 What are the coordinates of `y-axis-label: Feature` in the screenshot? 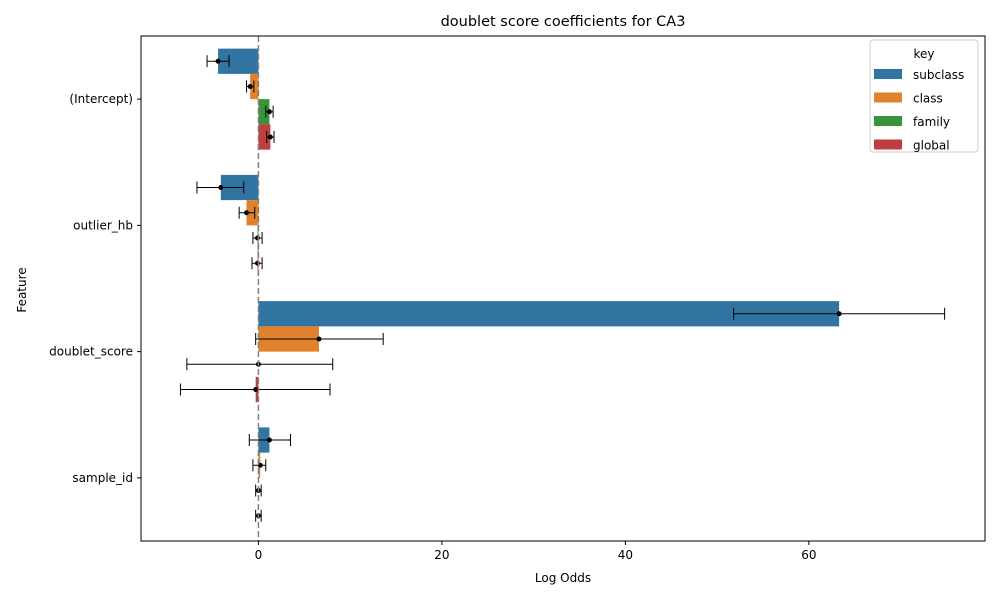 It's located at (22, 289).